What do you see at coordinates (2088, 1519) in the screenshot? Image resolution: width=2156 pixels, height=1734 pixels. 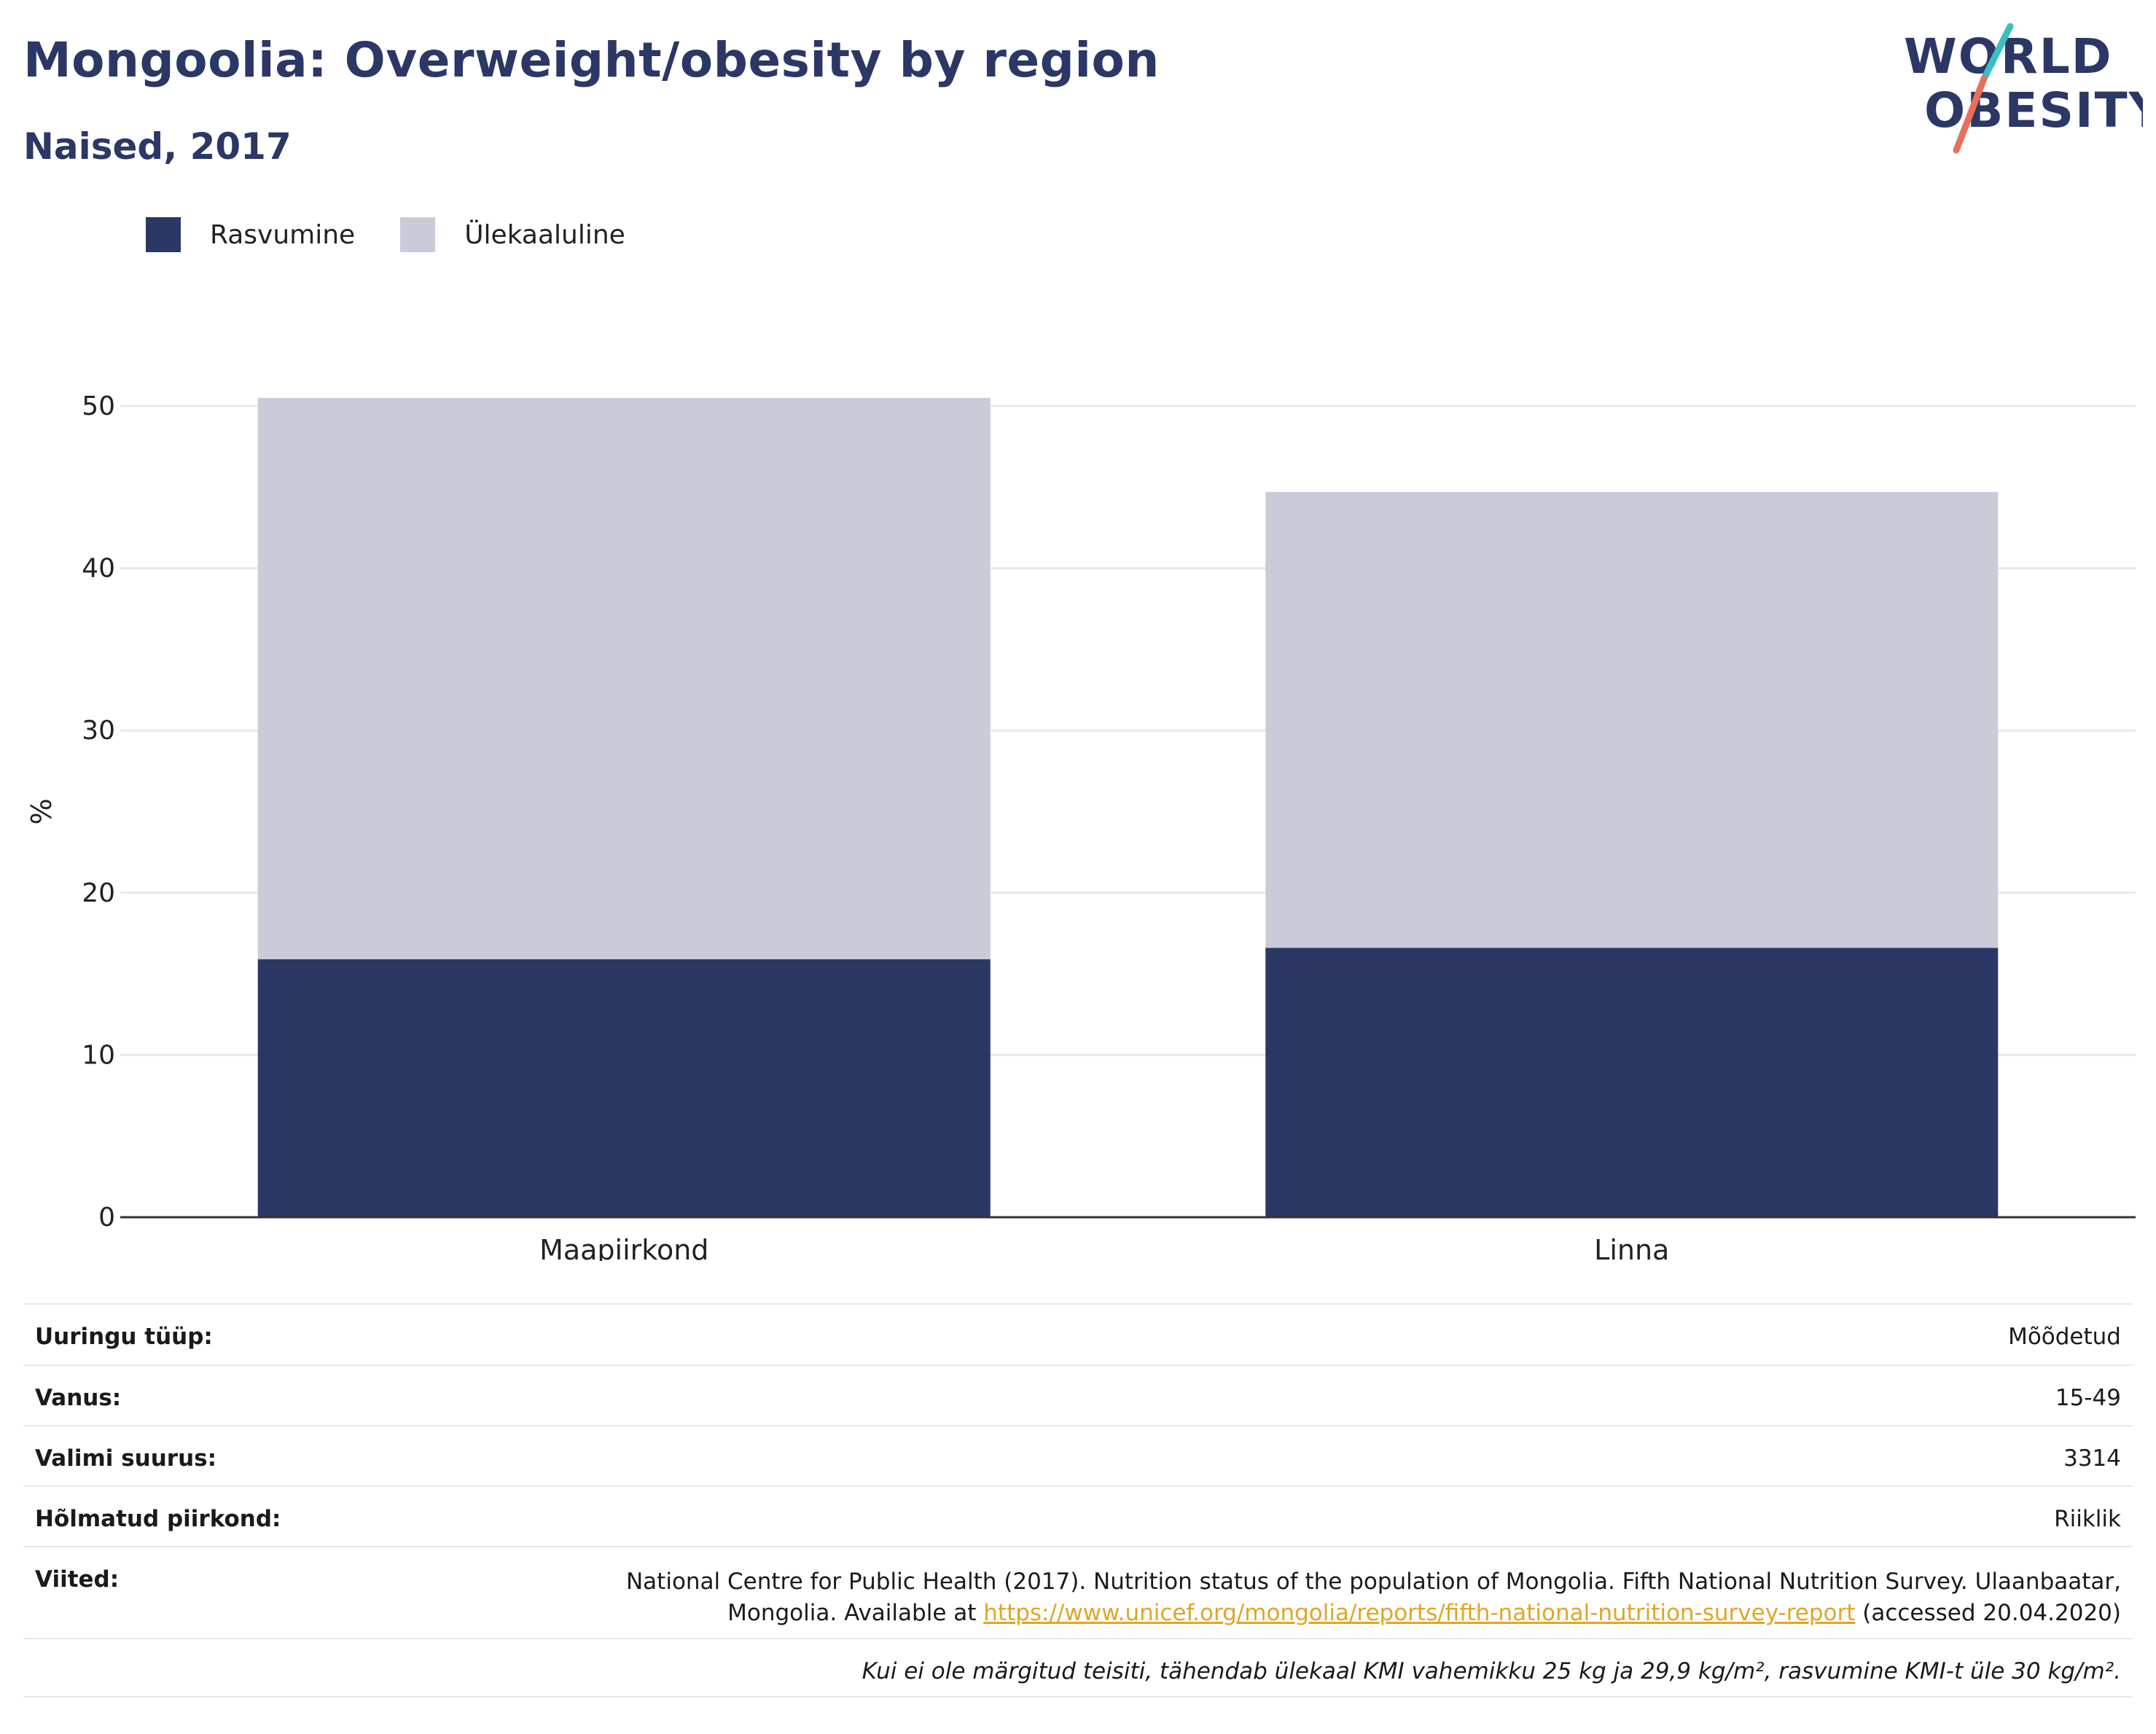 I see `info-value: Riiklik` at bounding box center [2088, 1519].